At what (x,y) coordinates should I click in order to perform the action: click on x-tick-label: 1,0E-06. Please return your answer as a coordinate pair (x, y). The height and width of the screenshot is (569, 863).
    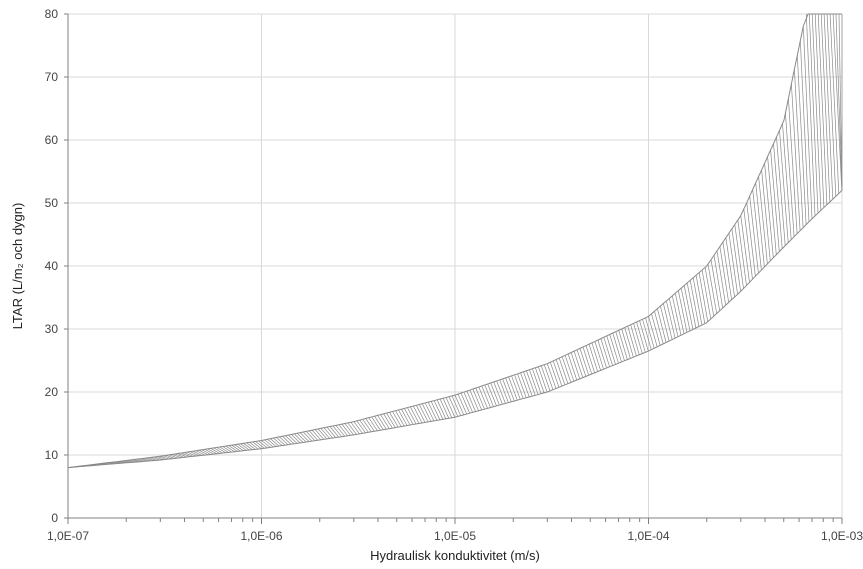
    Looking at the image, I should click on (261, 536).